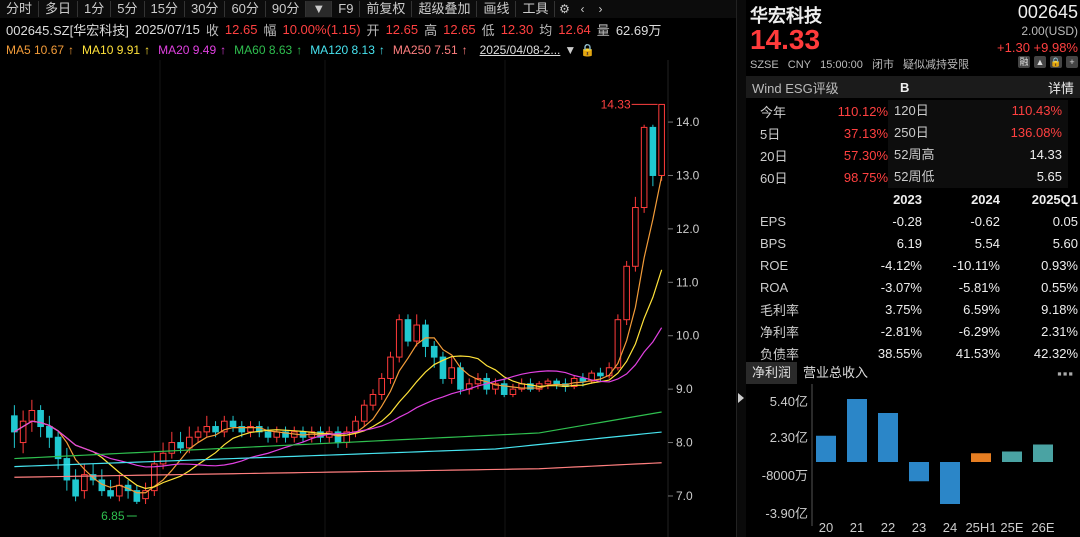 This screenshot has height=537, width=1080. What do you see at coordinates (773, 112) in the screenshot?
I see `perf-period-label: 今年` at bounding box center [773, 112].